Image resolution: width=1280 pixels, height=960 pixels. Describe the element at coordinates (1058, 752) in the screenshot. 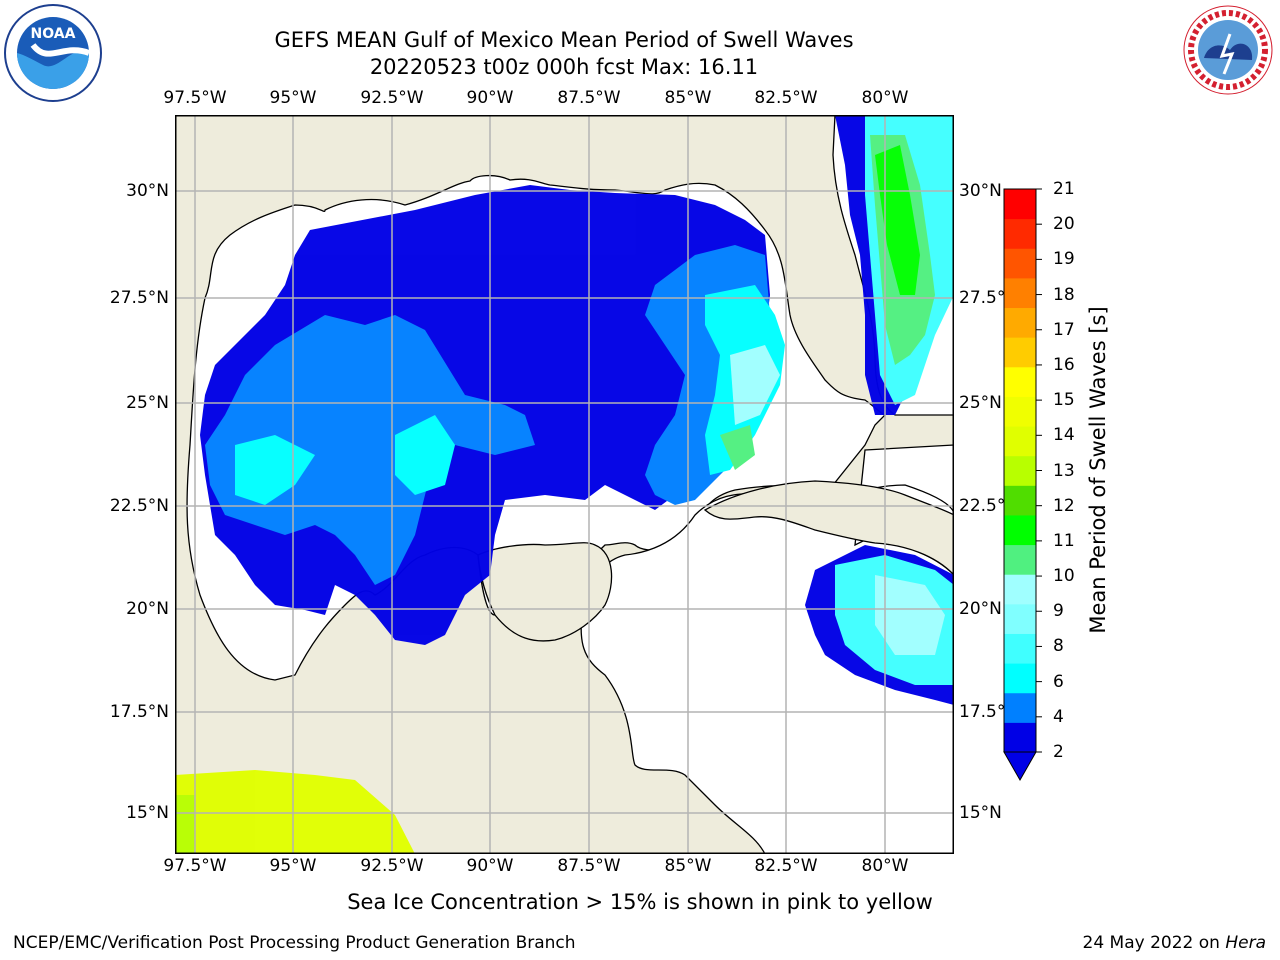

I see `colorbar-tick-label: 2` at that location.